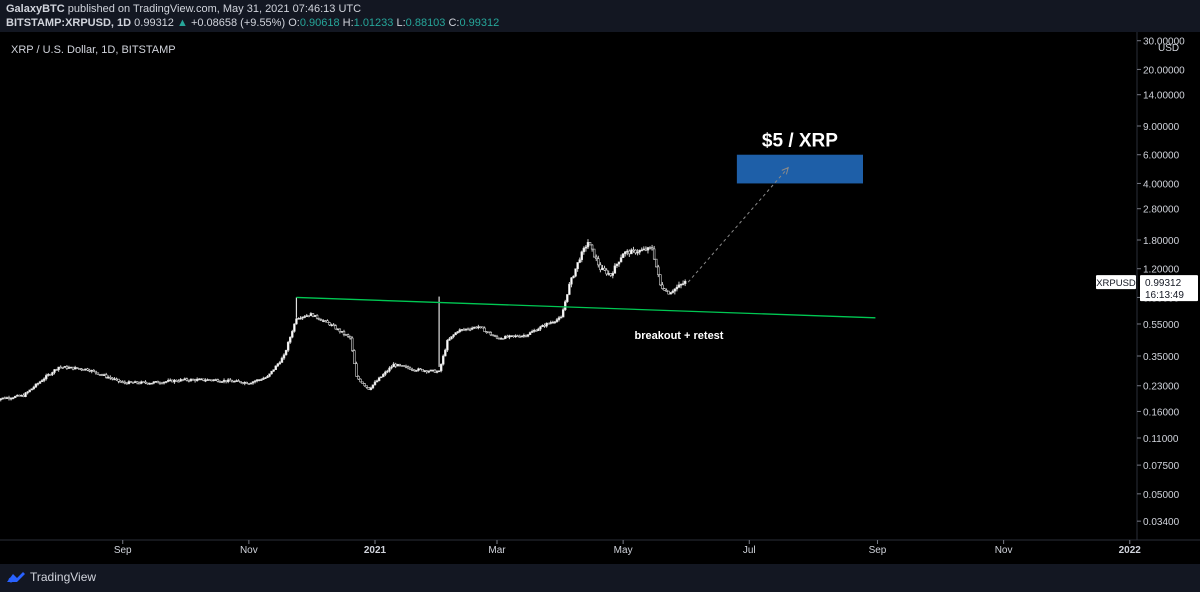 The height and width of the screenshot is (592, 1200). I want to click on close-value: 0.99312, so click(479, 23).